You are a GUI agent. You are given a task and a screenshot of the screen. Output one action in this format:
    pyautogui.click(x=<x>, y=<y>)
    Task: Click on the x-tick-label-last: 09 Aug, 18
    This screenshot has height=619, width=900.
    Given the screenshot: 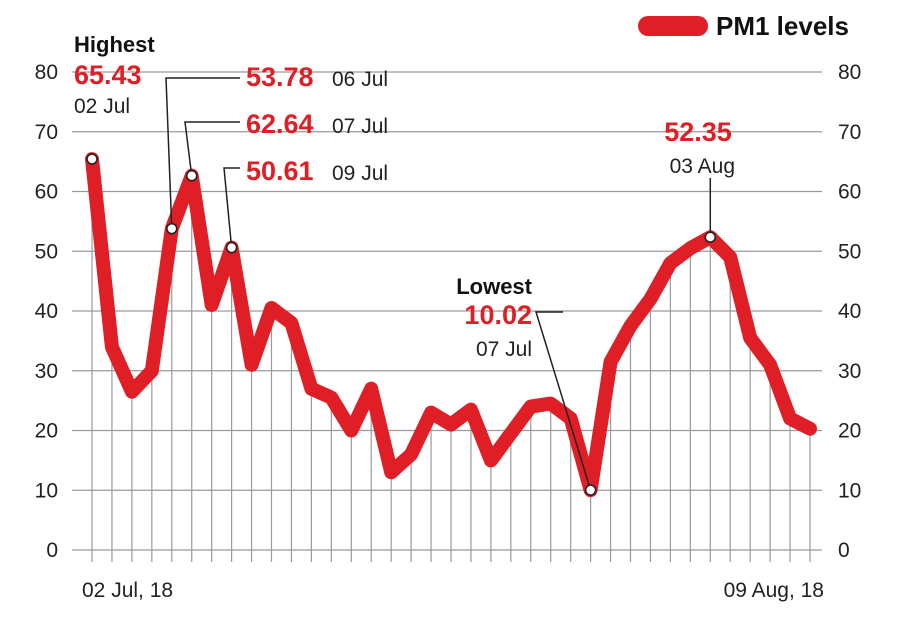 What is the action you would take?
    pyautogui.click(x=774, y=590)
    